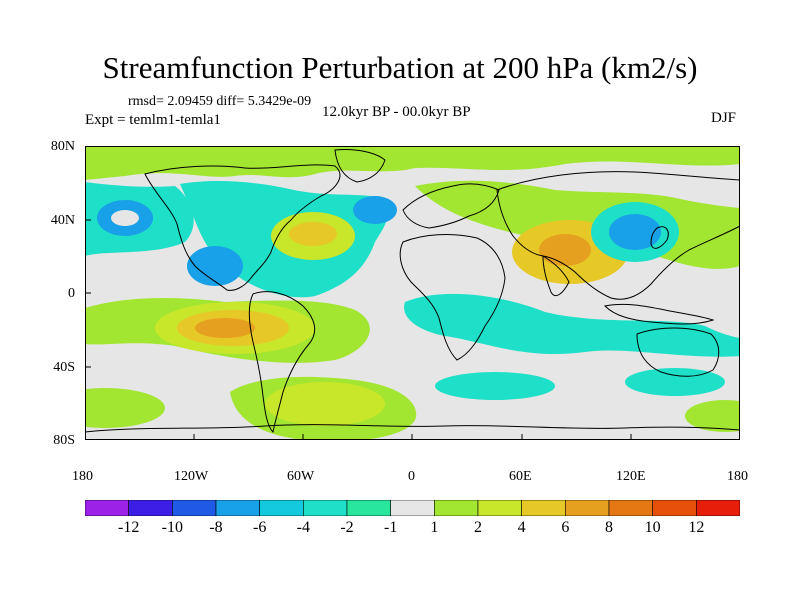 The image size is (800, 600). I want to click on colorbar-label: -4, so click(303, 527).